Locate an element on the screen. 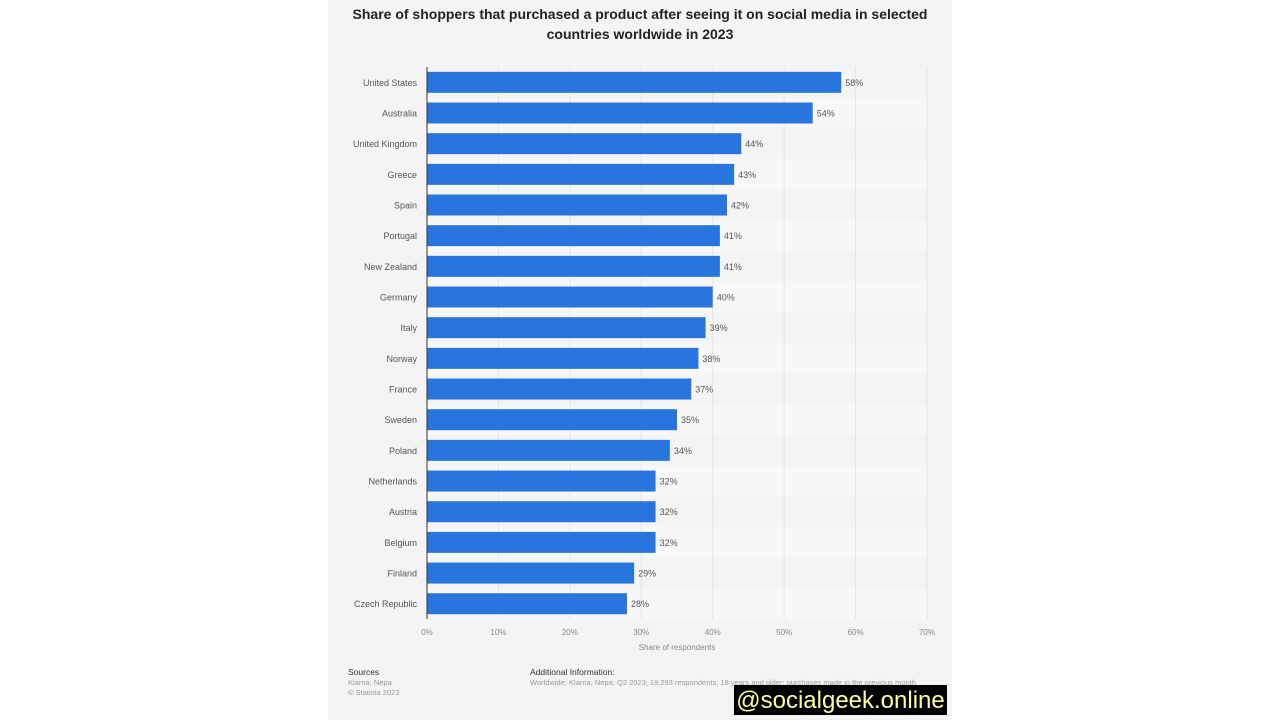 Image resolution: width=1280 pixels, height=720 pixels. category-label: Portugal is located at coordinates (400, 236).